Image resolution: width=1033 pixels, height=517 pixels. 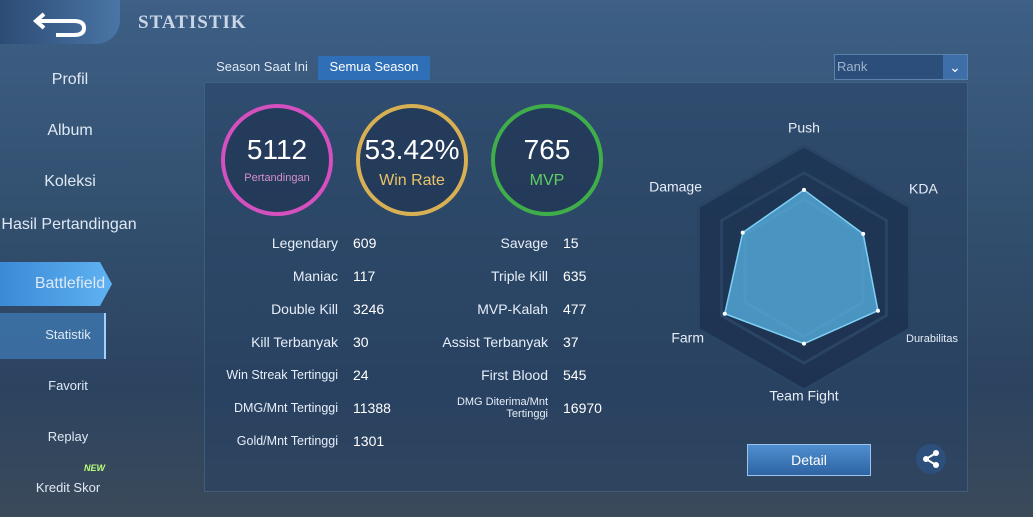 What do you see at coordinates (502, 408) in the screenshot?
I see `stat-label: DMG Diterima/Mnt Tertinggi` at bounding box center [502, 408].